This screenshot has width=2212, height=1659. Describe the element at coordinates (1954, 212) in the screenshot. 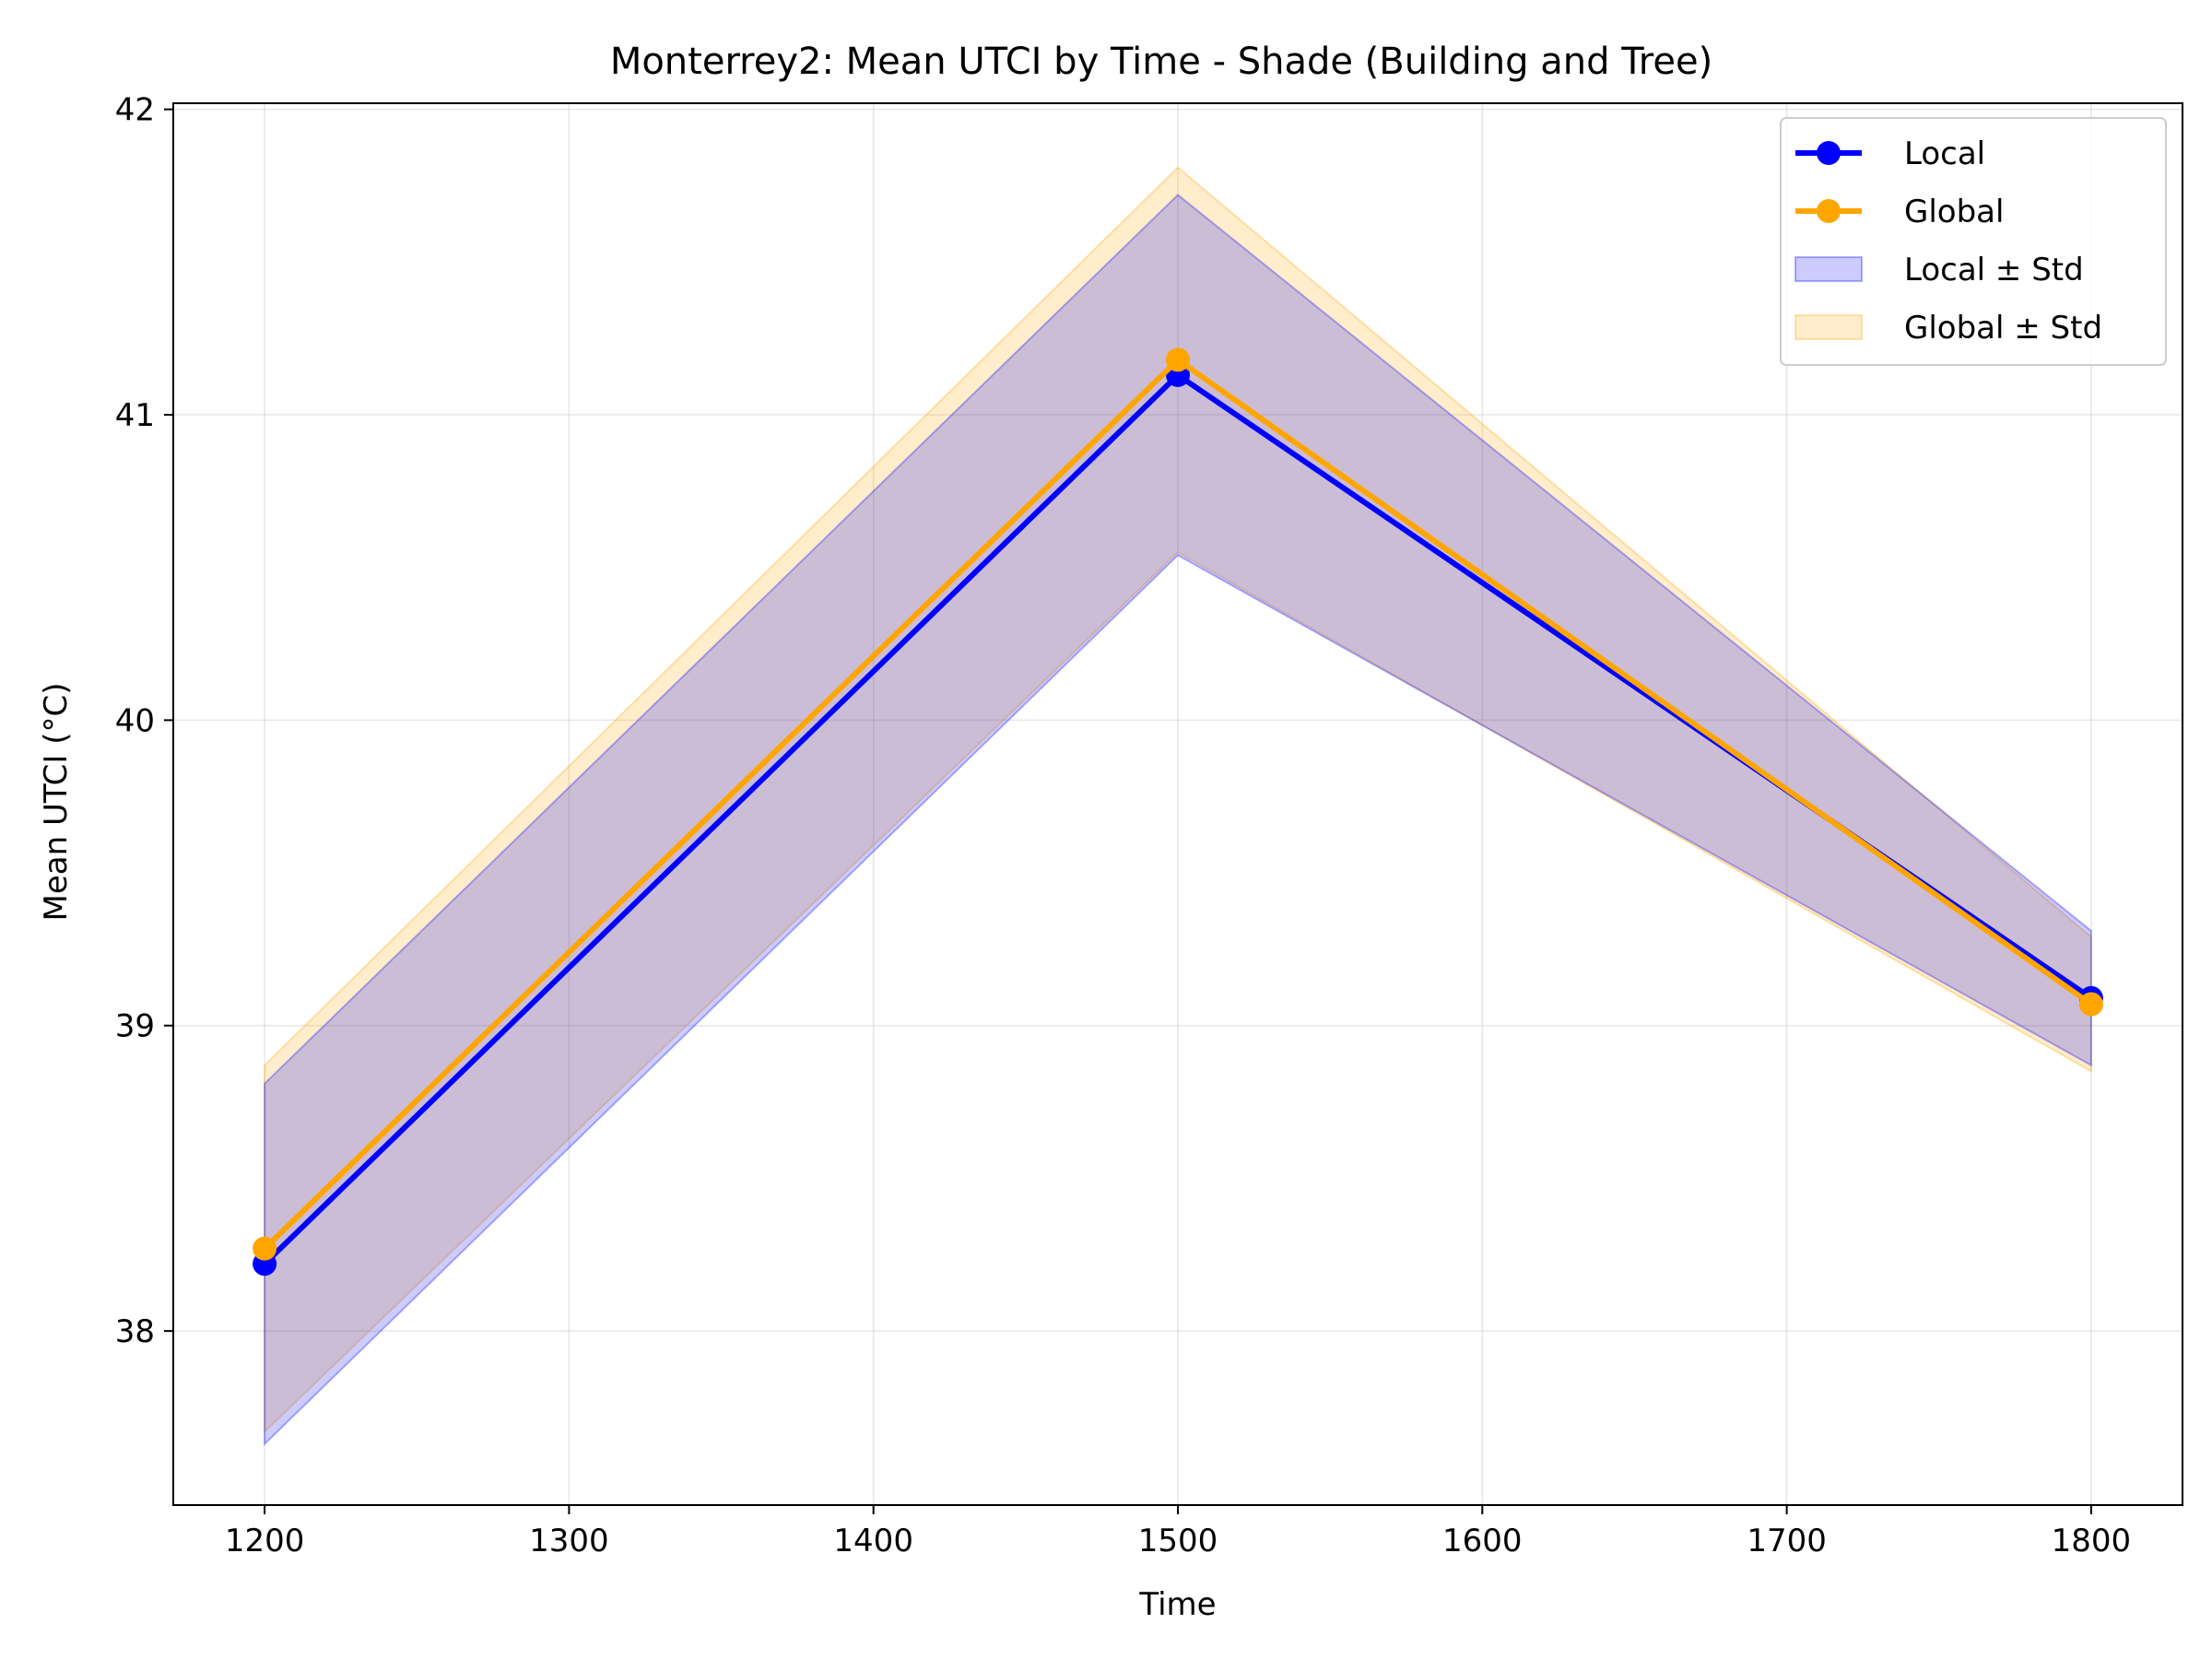

I see `legend-label-global: Global` at that location.